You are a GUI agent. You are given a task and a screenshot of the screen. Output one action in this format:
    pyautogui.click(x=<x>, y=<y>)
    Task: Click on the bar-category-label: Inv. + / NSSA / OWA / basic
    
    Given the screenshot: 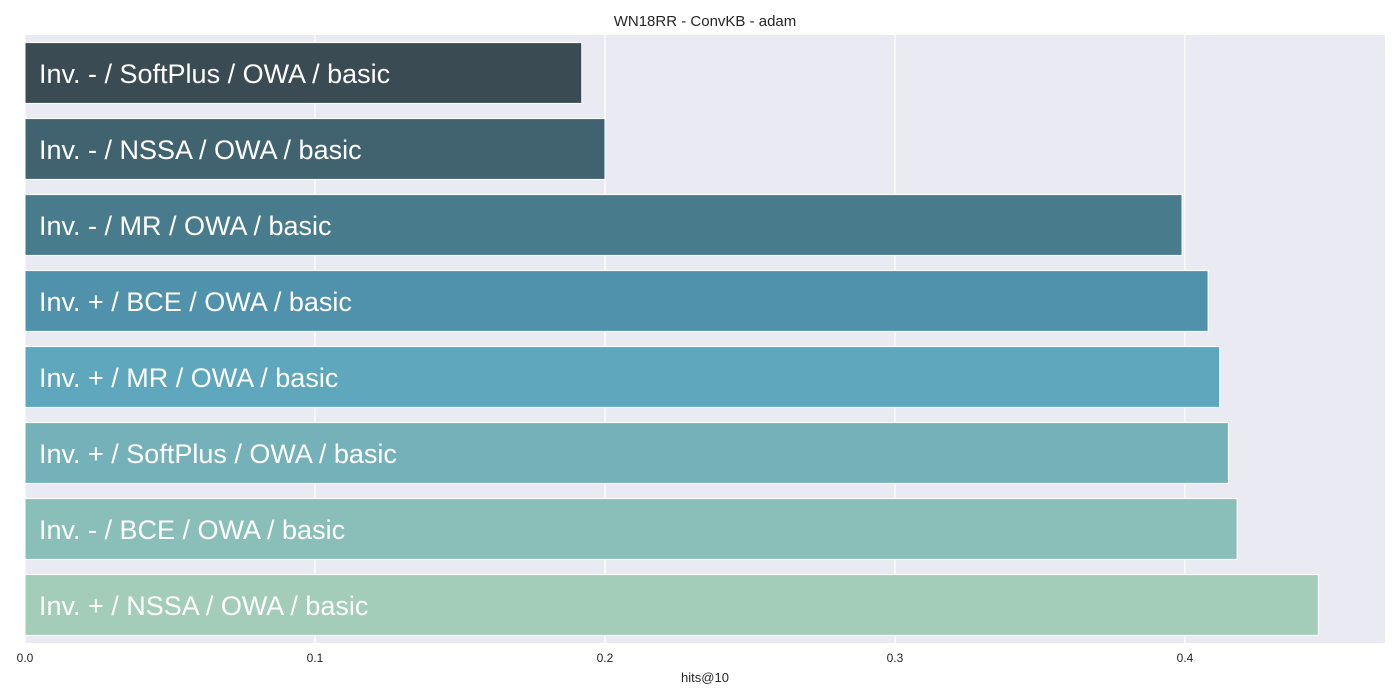 What is the action you would take?
    pyautogui.click(x=203, y=606)
    